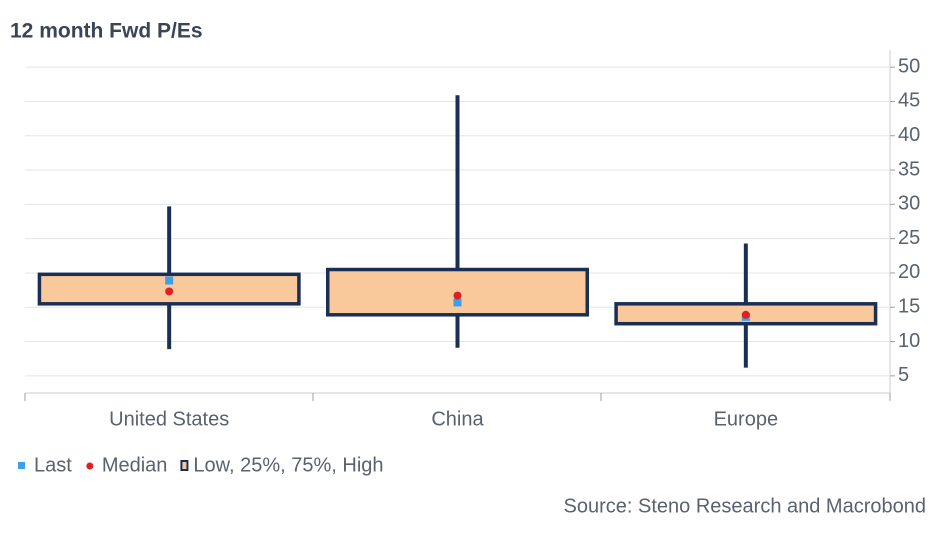 This screenshot has width=940, height=537. I want to click on chart-title: 12 month Fwd P/Es, so click(106, 31).